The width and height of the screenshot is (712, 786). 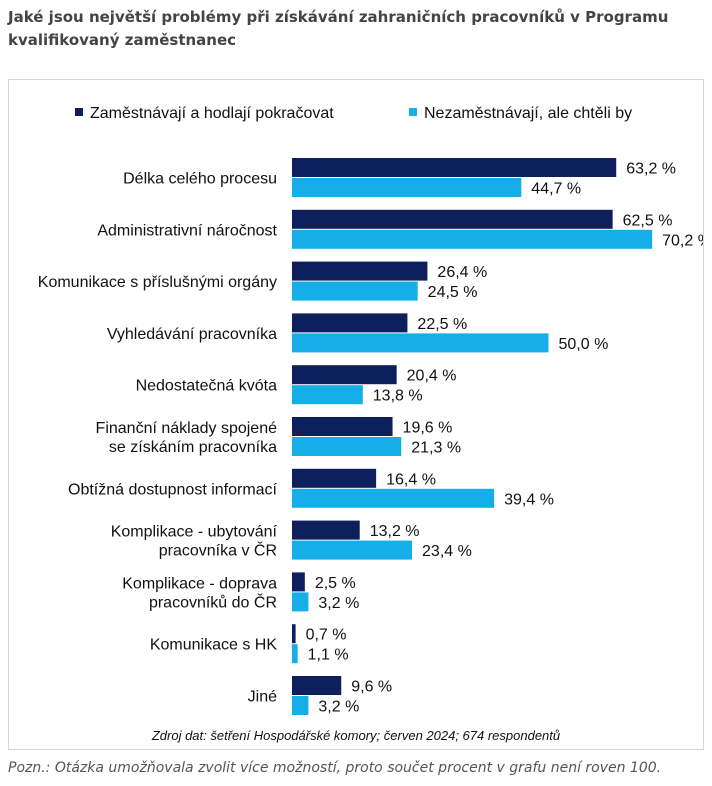 What do you see at coordinates (335, 583) in the screenshot?
I see `value-label-s1: 2,5 %` at bounding box center [335, 583].